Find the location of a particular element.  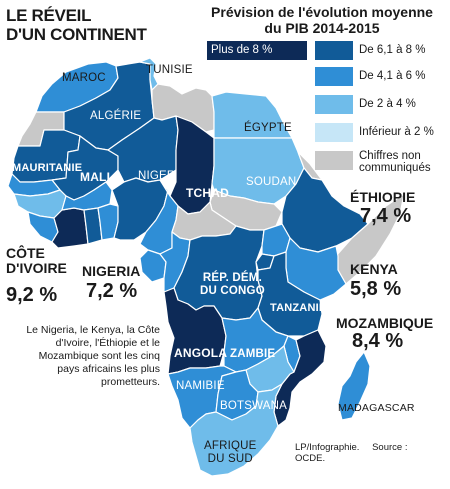

callout-mozambique-value: 8,4 % is located at coordinates (378, 341).